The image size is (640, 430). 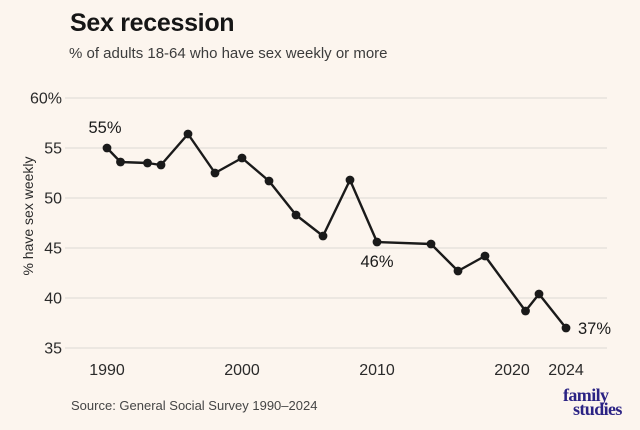 What do you see at coordinates (512, 370) in the screenshot?
I see `x-tick-label: 2020` at bounding box center [512, 370].